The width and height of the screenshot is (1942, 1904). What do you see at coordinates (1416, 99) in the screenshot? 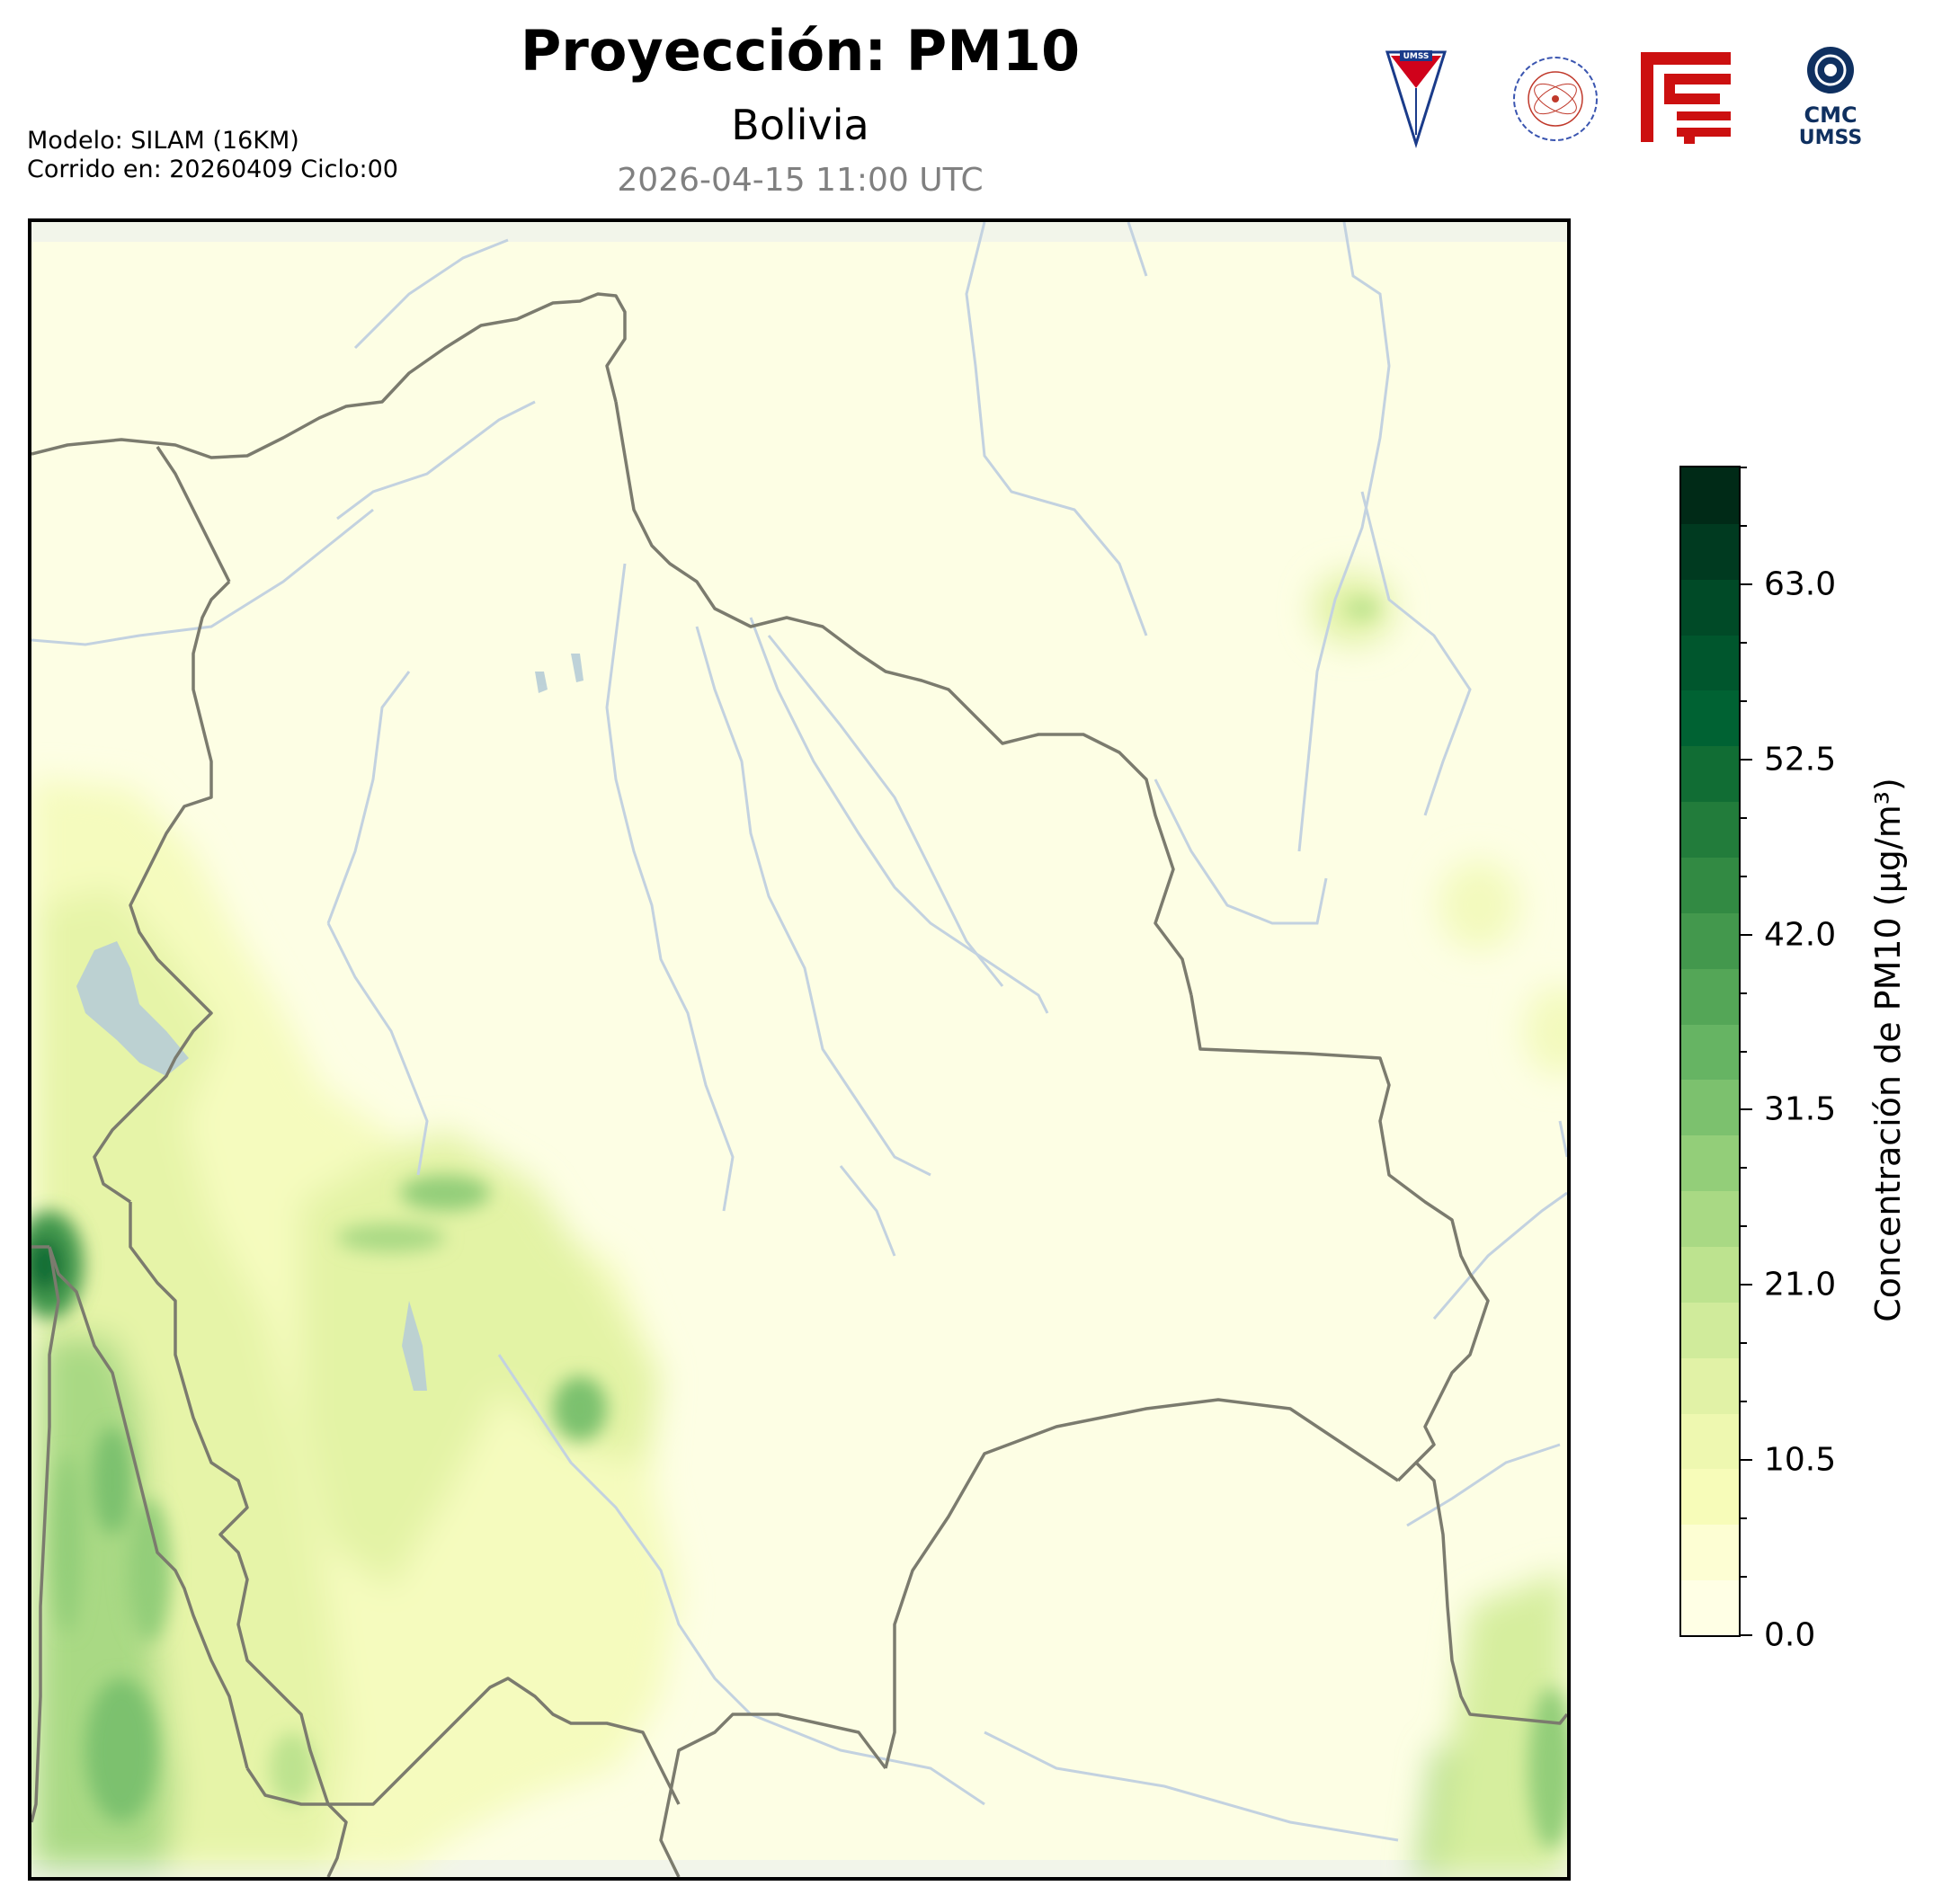
I see `umss-logo: UMSS` at bounding box center [1416, 99].